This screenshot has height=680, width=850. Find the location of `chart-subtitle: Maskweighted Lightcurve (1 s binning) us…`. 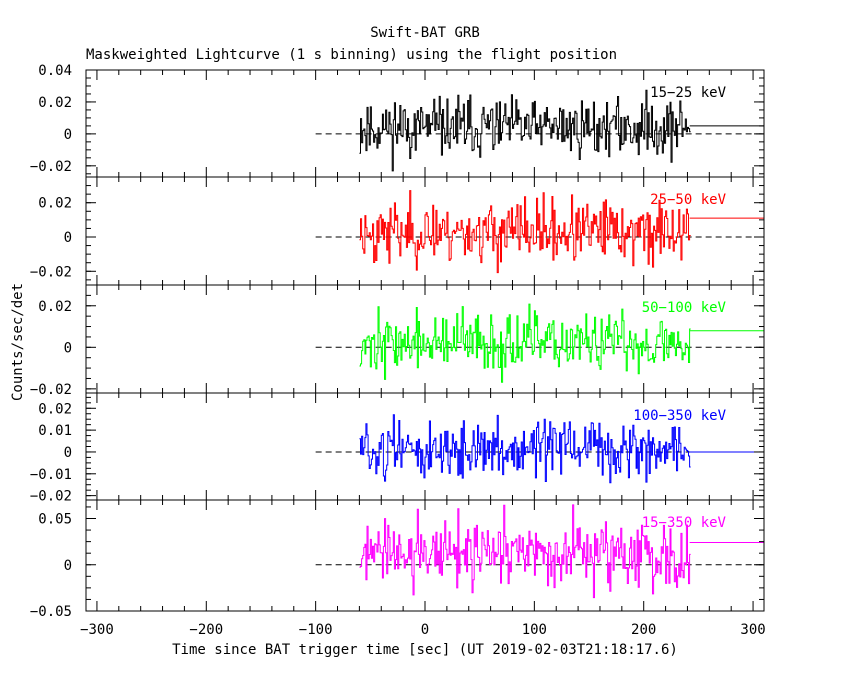

chart-subtitle: Maskweighted Lightcurve (1 s binning) us… is located at coordinates (351, 55).